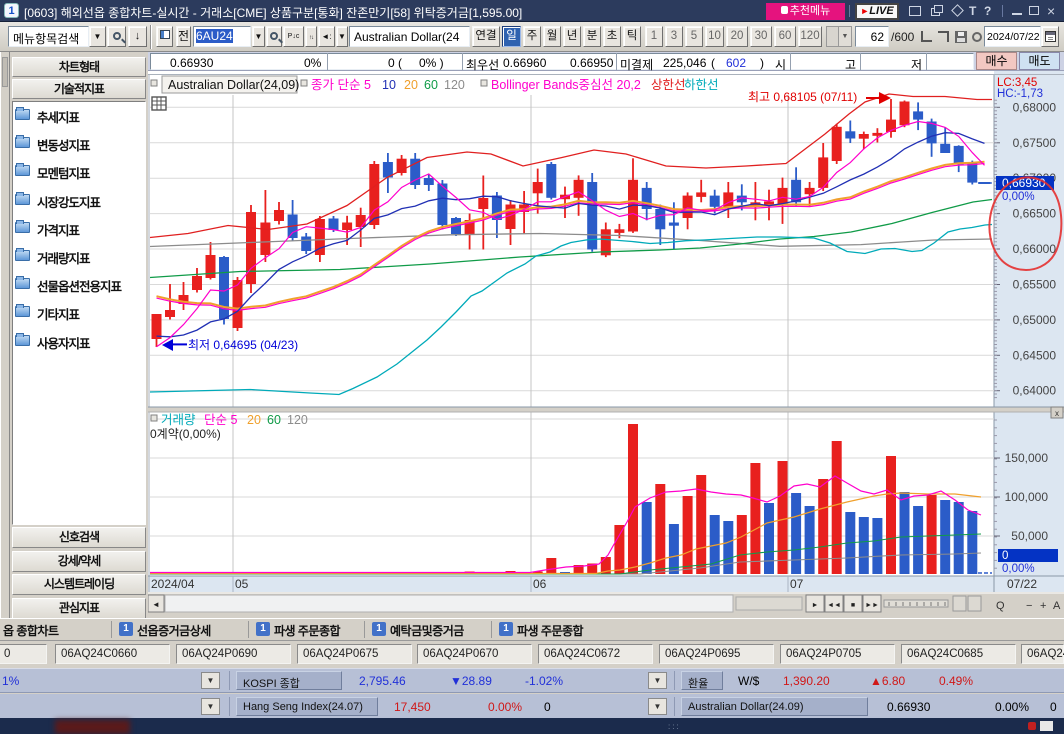  Describe the element at coordinates (185, 433) in the screenshot. I see `svg-text: 0계약(0,00%)` at that location.